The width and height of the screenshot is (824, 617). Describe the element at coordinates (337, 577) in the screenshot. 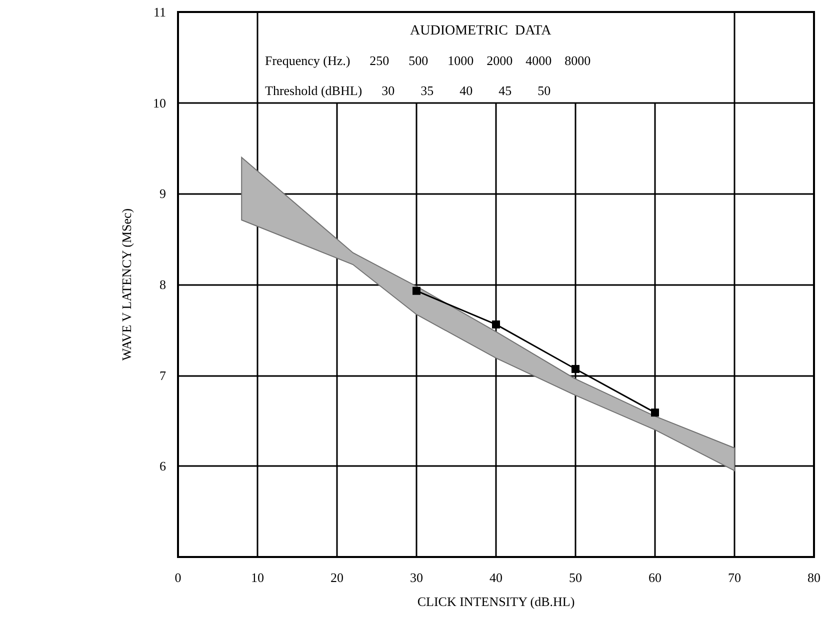

I see `x-tick-label: 20` at that location.